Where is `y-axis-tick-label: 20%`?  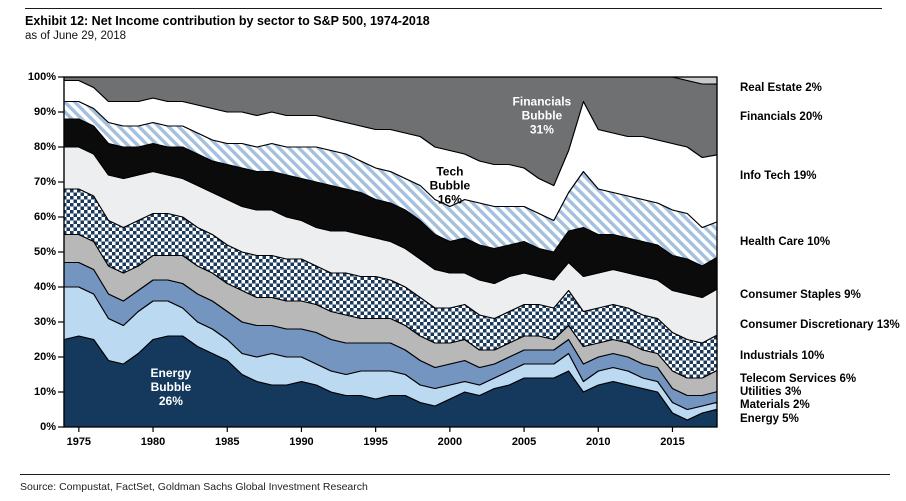 y-axis-tick-label: 20% is located at coordinates (44, 357).